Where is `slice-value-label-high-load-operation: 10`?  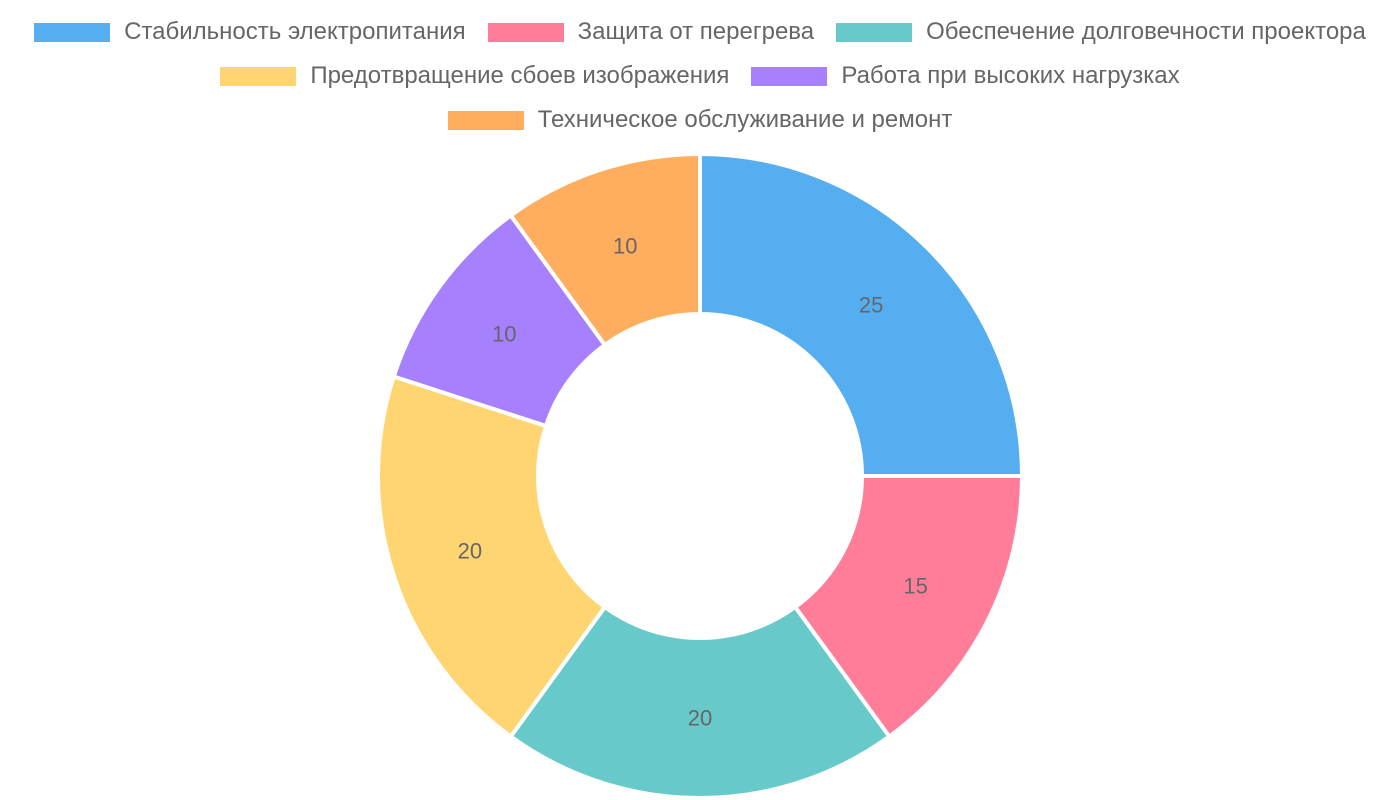
slice-value-label-high-load-operation: 10 is located at coordinates (504, 333).